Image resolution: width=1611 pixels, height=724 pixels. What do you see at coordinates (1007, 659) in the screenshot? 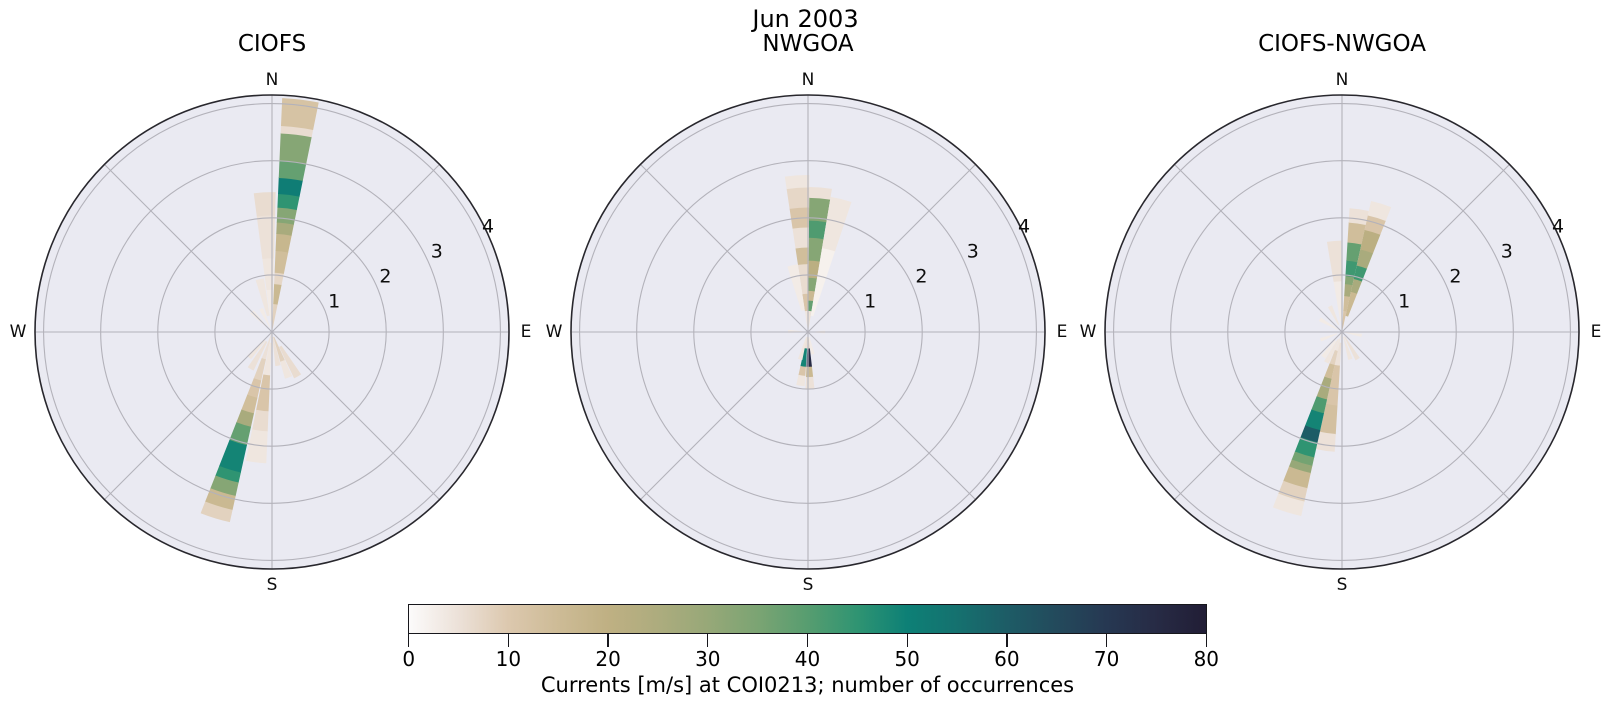
I see `colorbar-tick-label: 60` at bounding box center [1007, 659].